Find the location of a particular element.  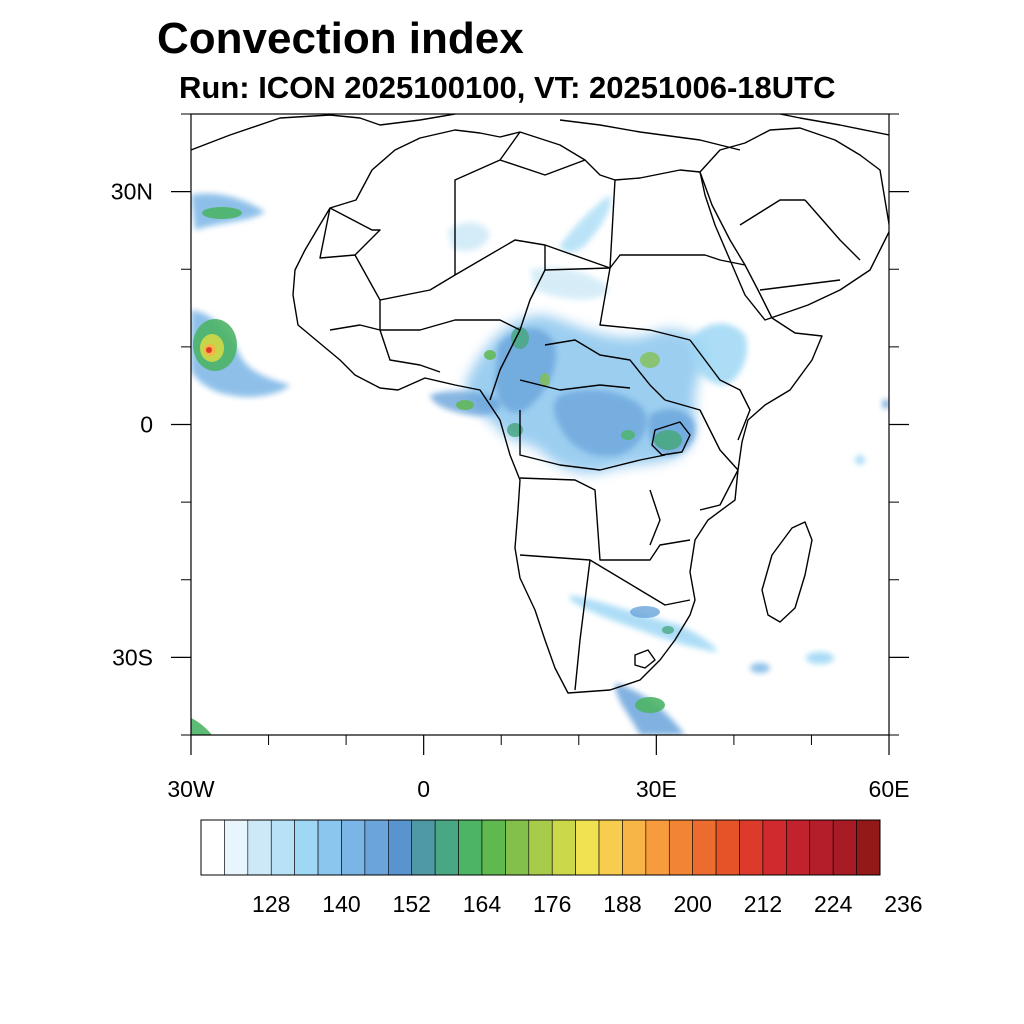

colorbar-tick-label: 128 is located at coordinates (271, 904).